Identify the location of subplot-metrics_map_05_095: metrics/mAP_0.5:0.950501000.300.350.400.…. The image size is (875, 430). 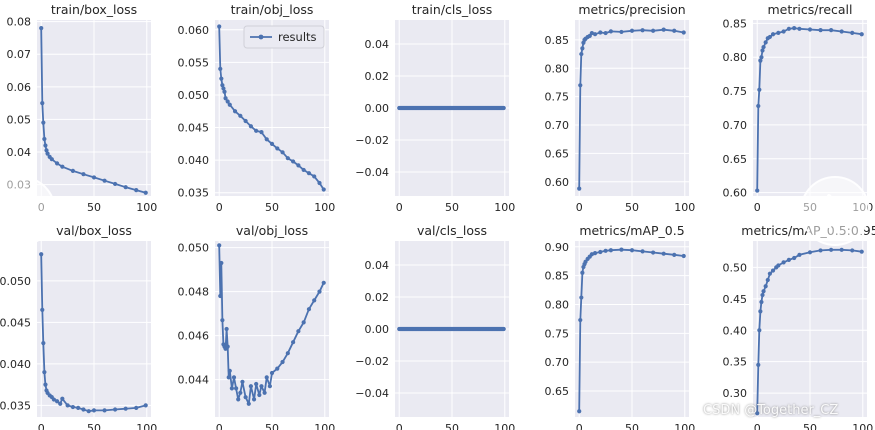
(799, 326).